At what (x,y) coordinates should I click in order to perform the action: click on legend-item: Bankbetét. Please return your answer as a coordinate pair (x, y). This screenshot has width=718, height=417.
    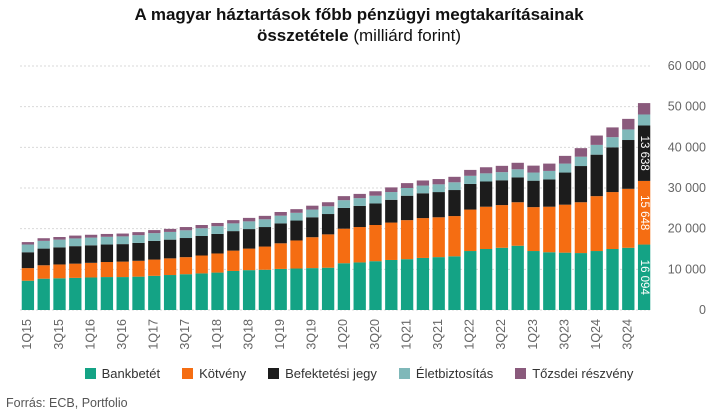
    Looking at the image, I should click on (122, 373).